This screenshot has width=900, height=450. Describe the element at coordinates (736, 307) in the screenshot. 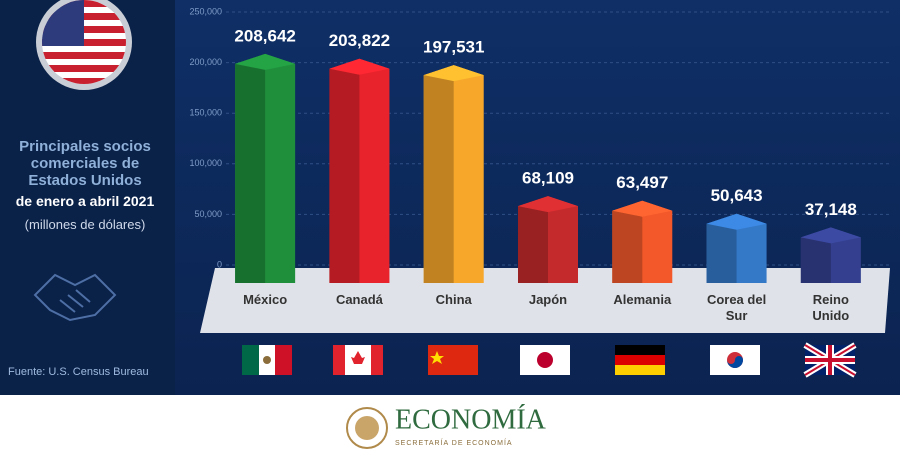

I see `x-tick-label: Corea del Sur` at that location.